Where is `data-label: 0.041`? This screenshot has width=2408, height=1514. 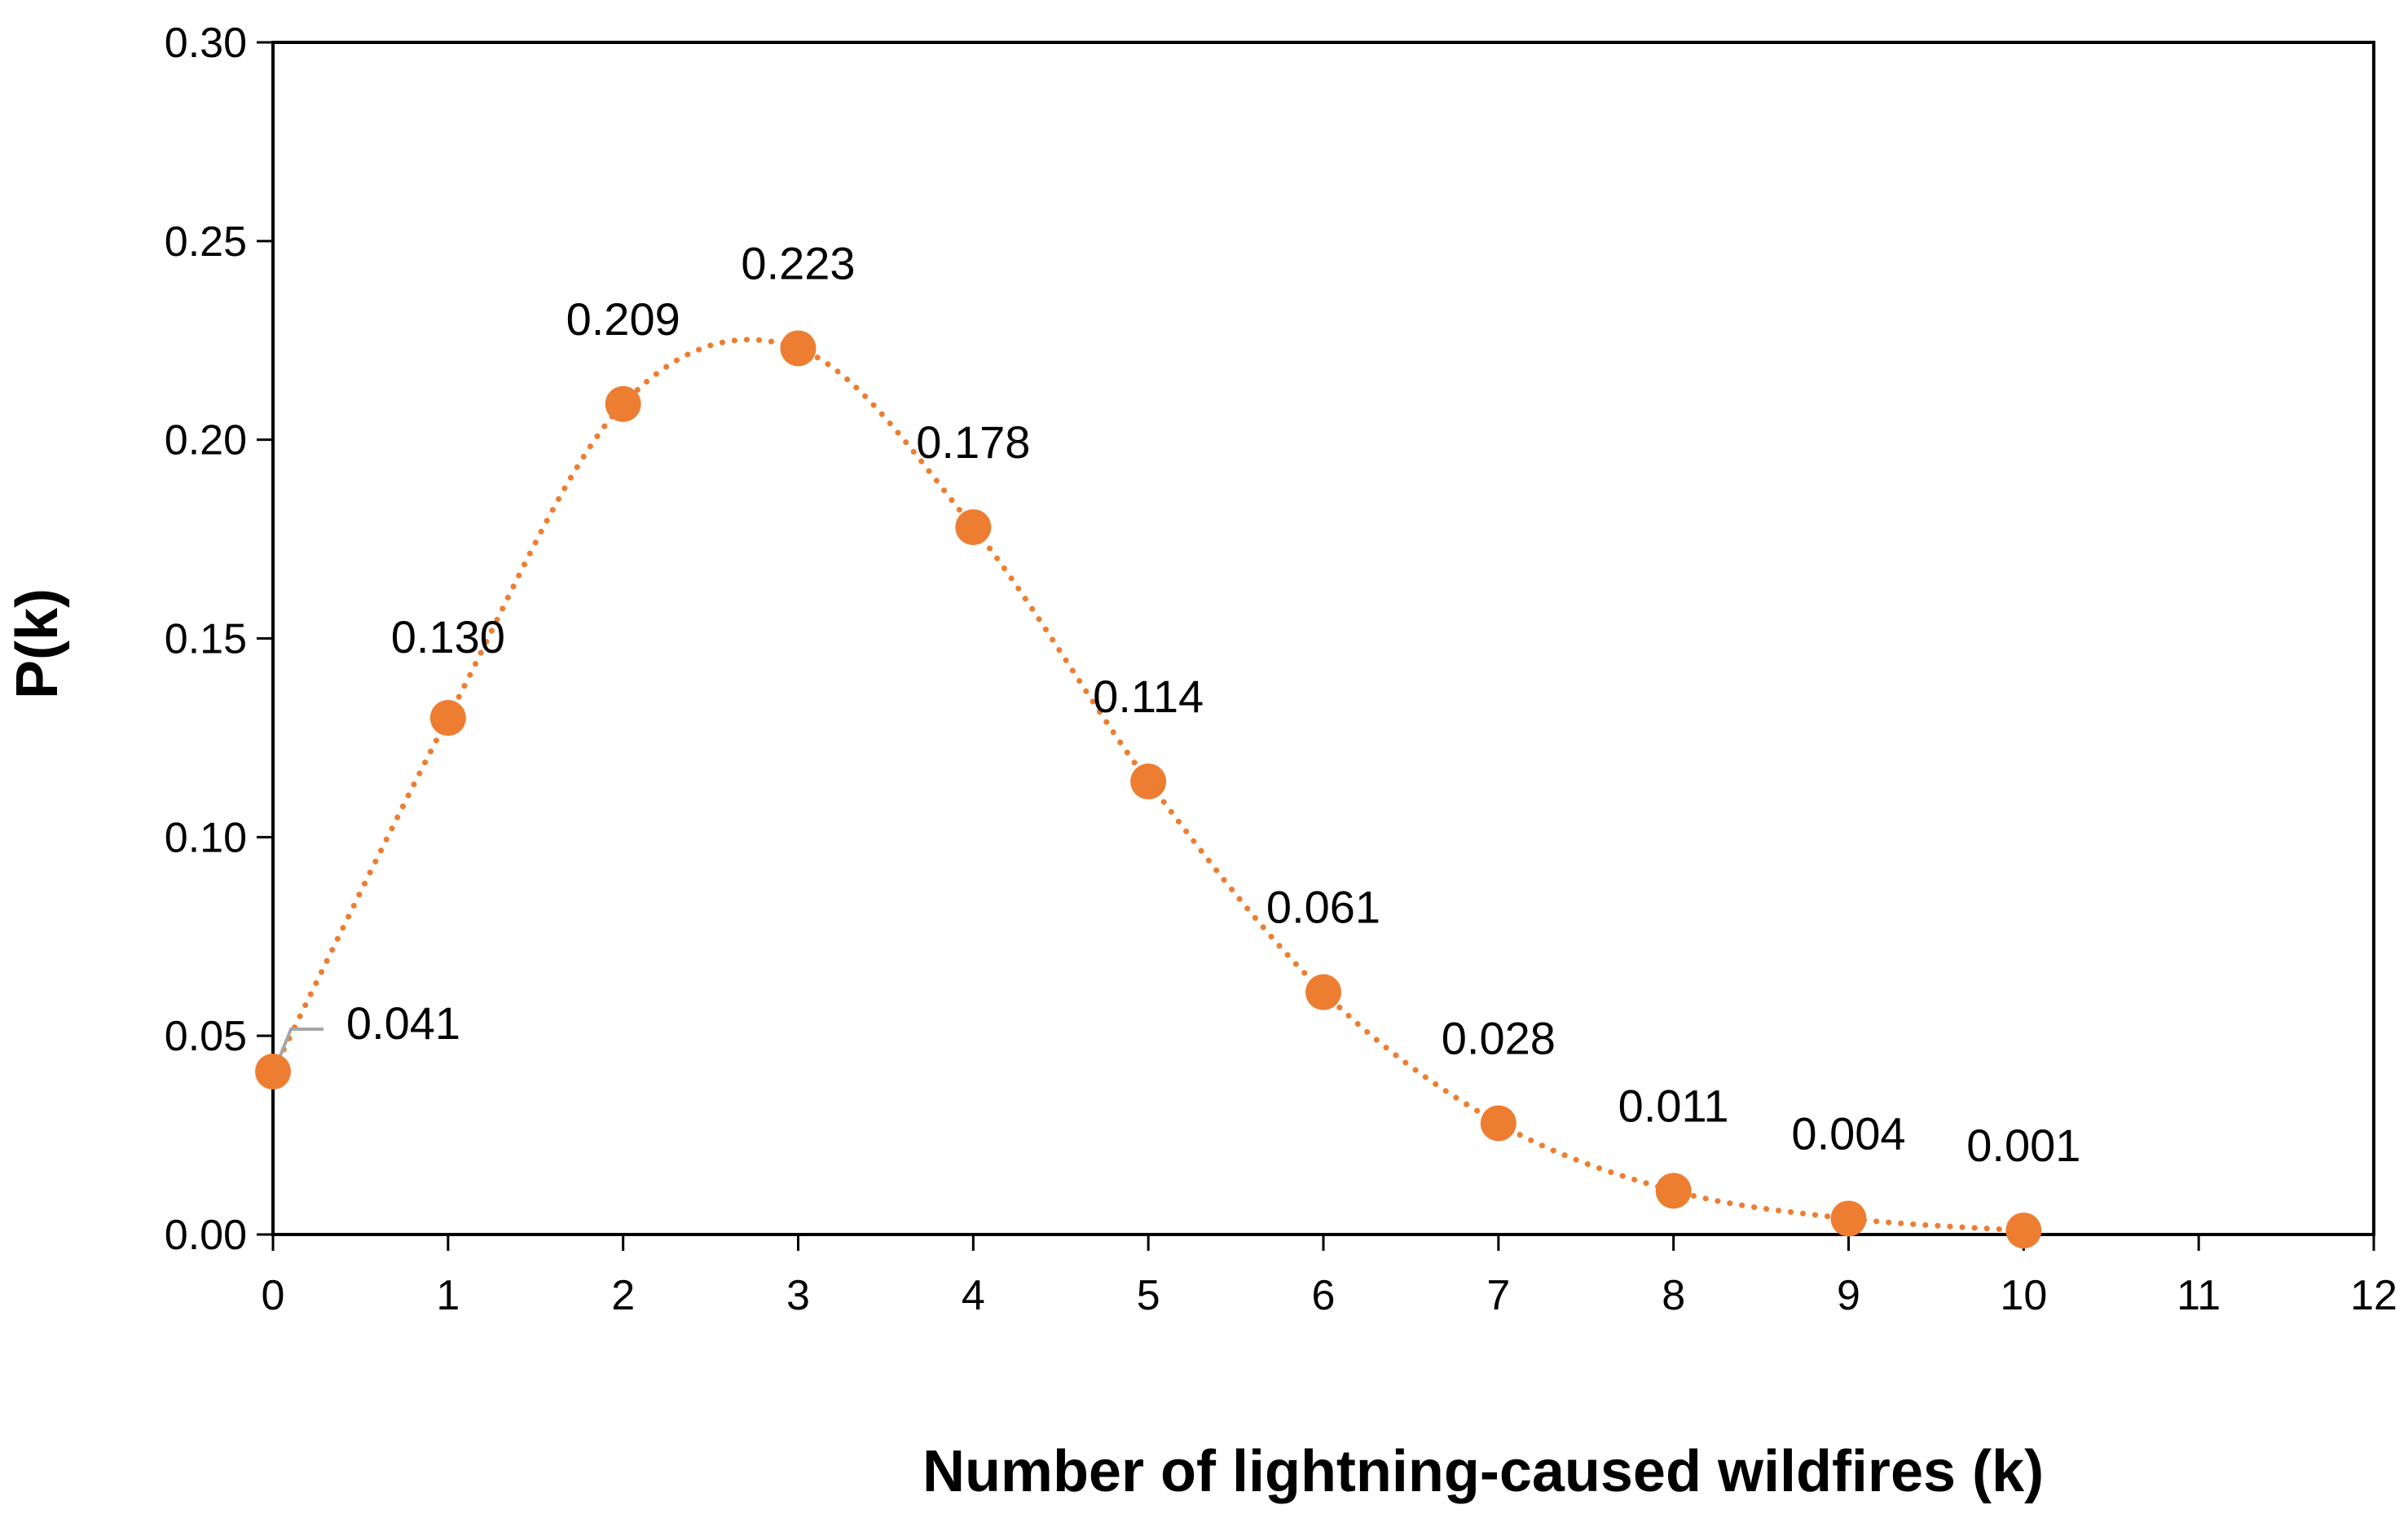 data-label: 0.041 is located at coordinates (403, 1023).